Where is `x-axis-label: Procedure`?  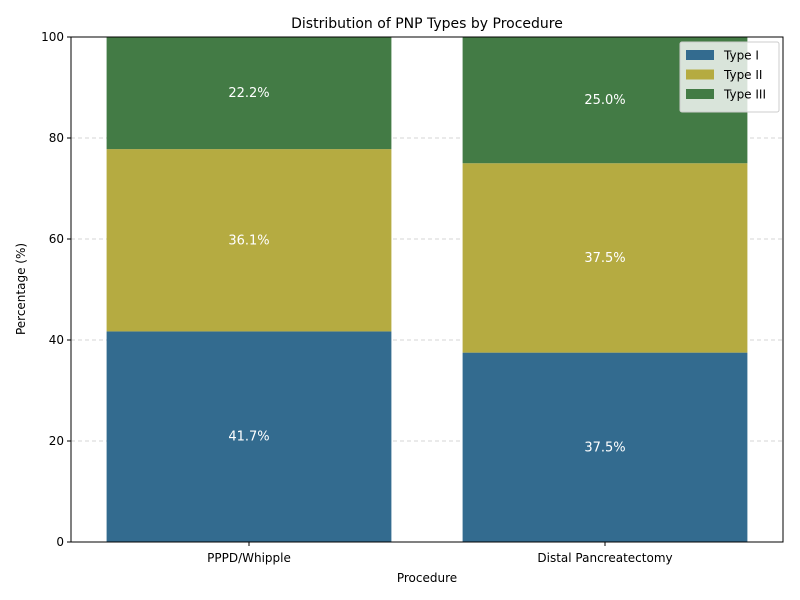 x-axis-label: Procedure is located at coordinates (427, 578).